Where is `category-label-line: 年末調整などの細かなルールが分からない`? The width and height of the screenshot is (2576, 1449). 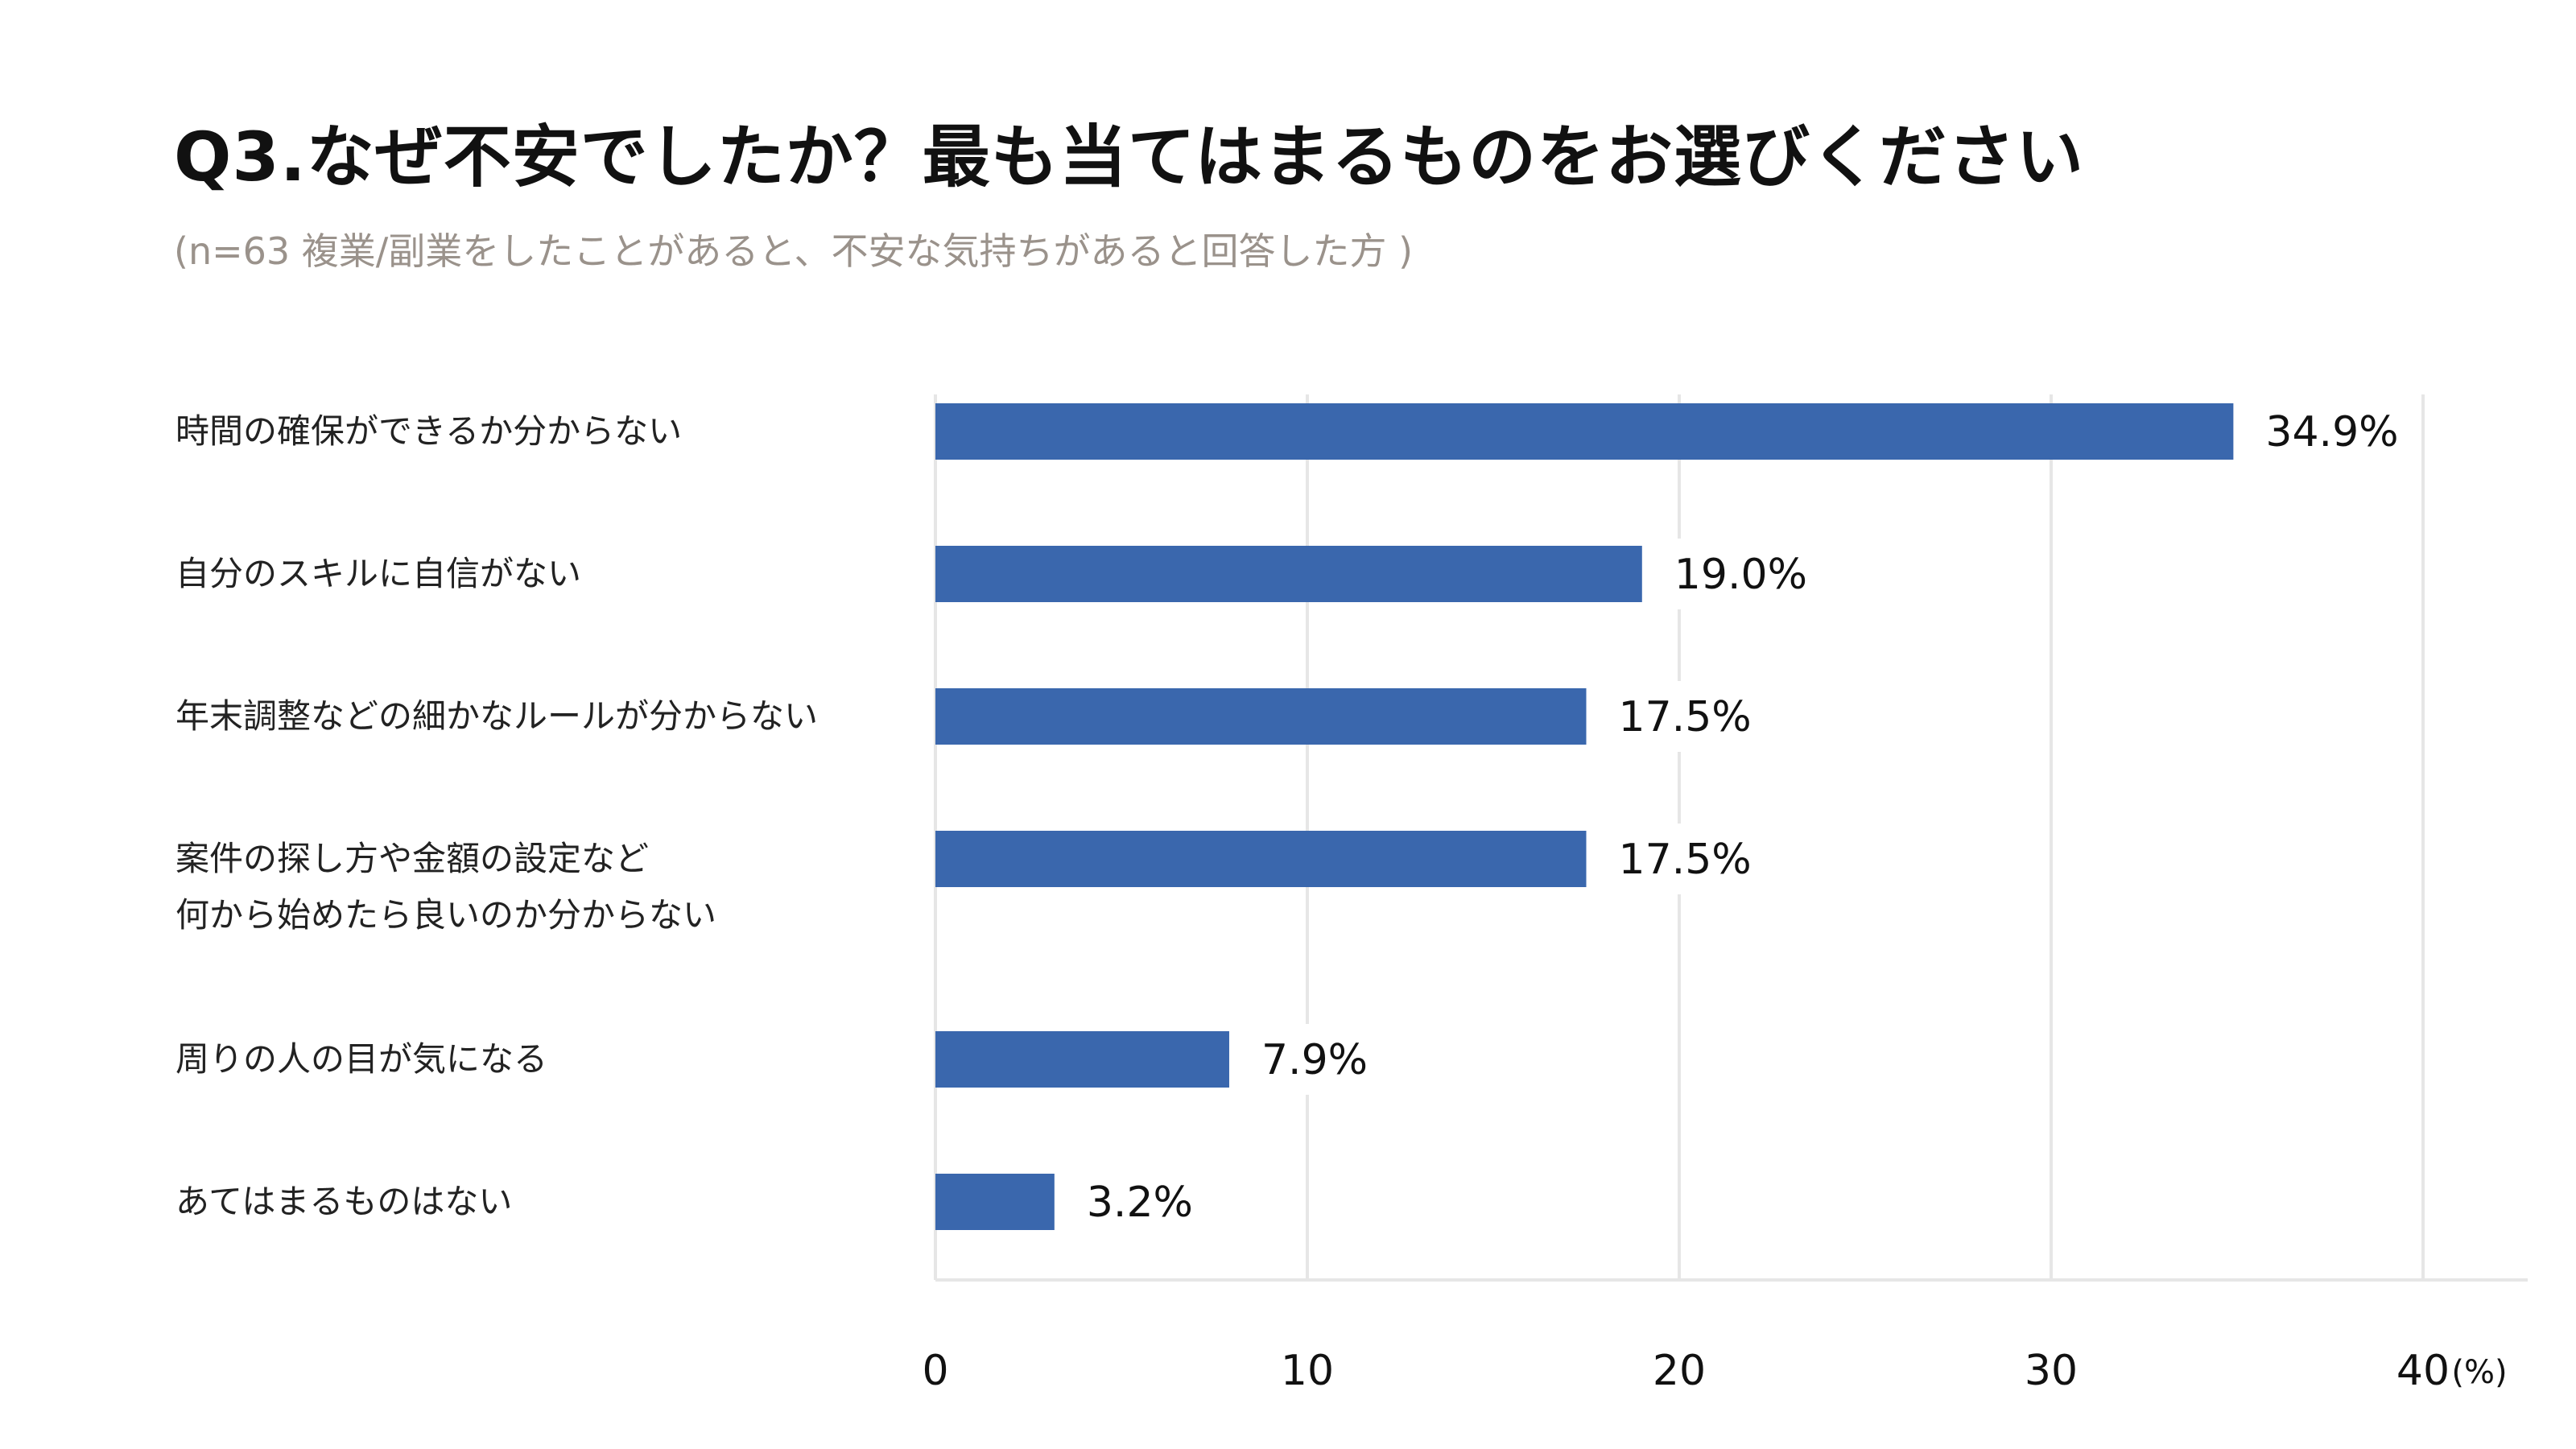 category-label-line: 年末調整などの細かなルールが分からない is located at coordinates (497, 716).